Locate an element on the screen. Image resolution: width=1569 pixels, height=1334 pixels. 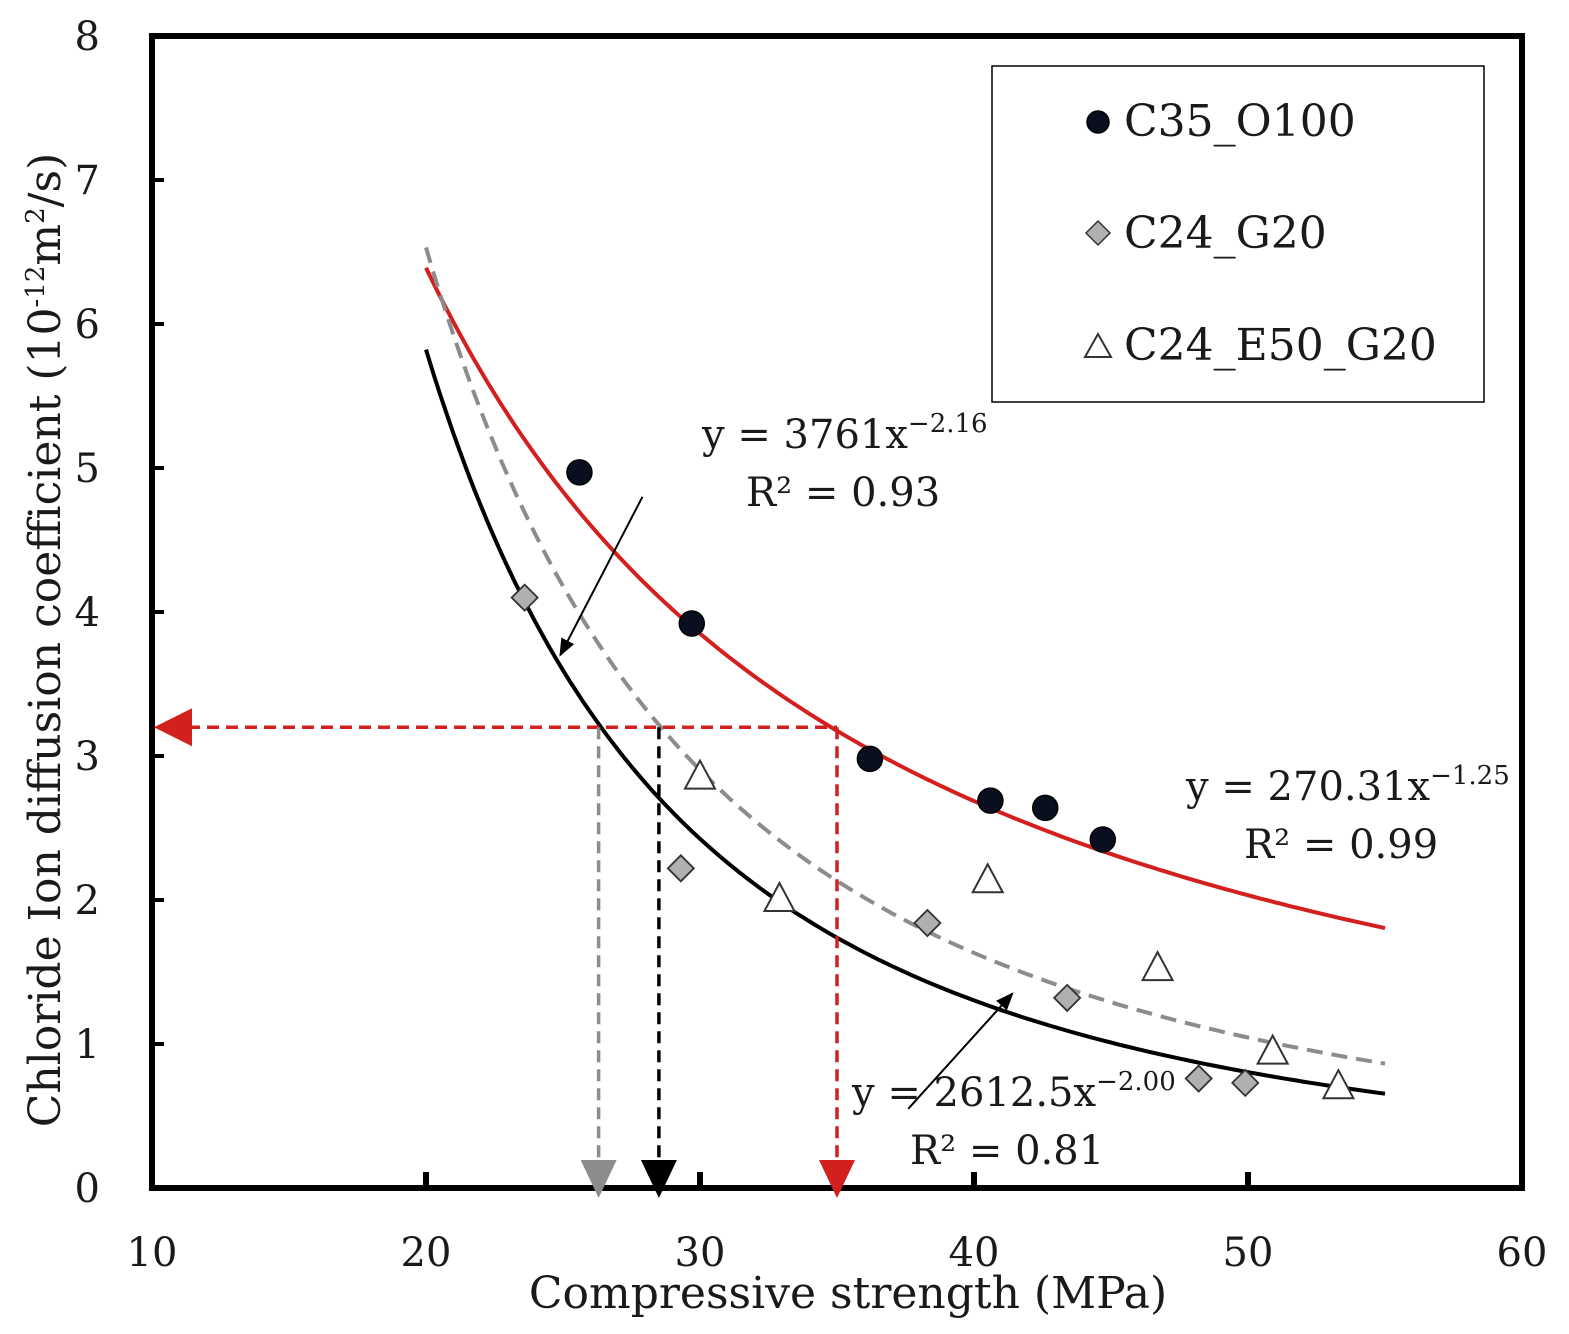
equation-270-r2: R² = 0.99 is located at coordinates (1341, 845).